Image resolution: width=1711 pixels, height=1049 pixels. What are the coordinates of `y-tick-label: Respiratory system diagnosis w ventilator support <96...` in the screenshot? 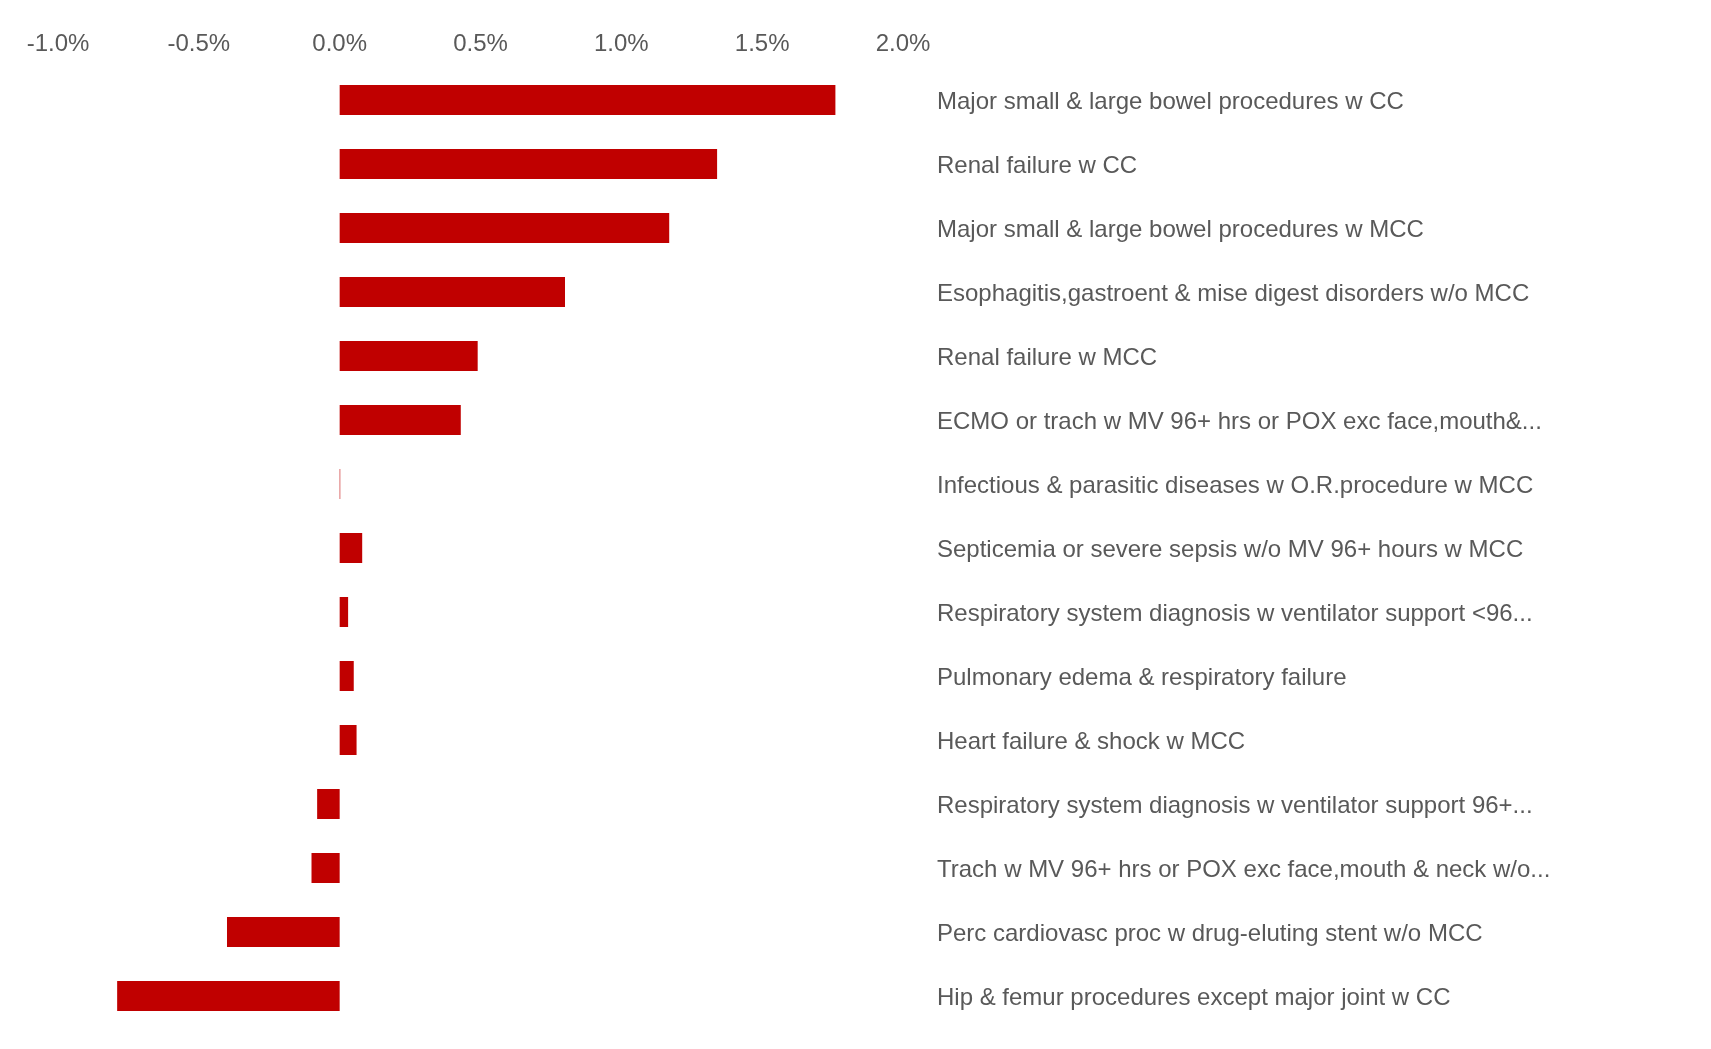 It's located at (1235, 612).